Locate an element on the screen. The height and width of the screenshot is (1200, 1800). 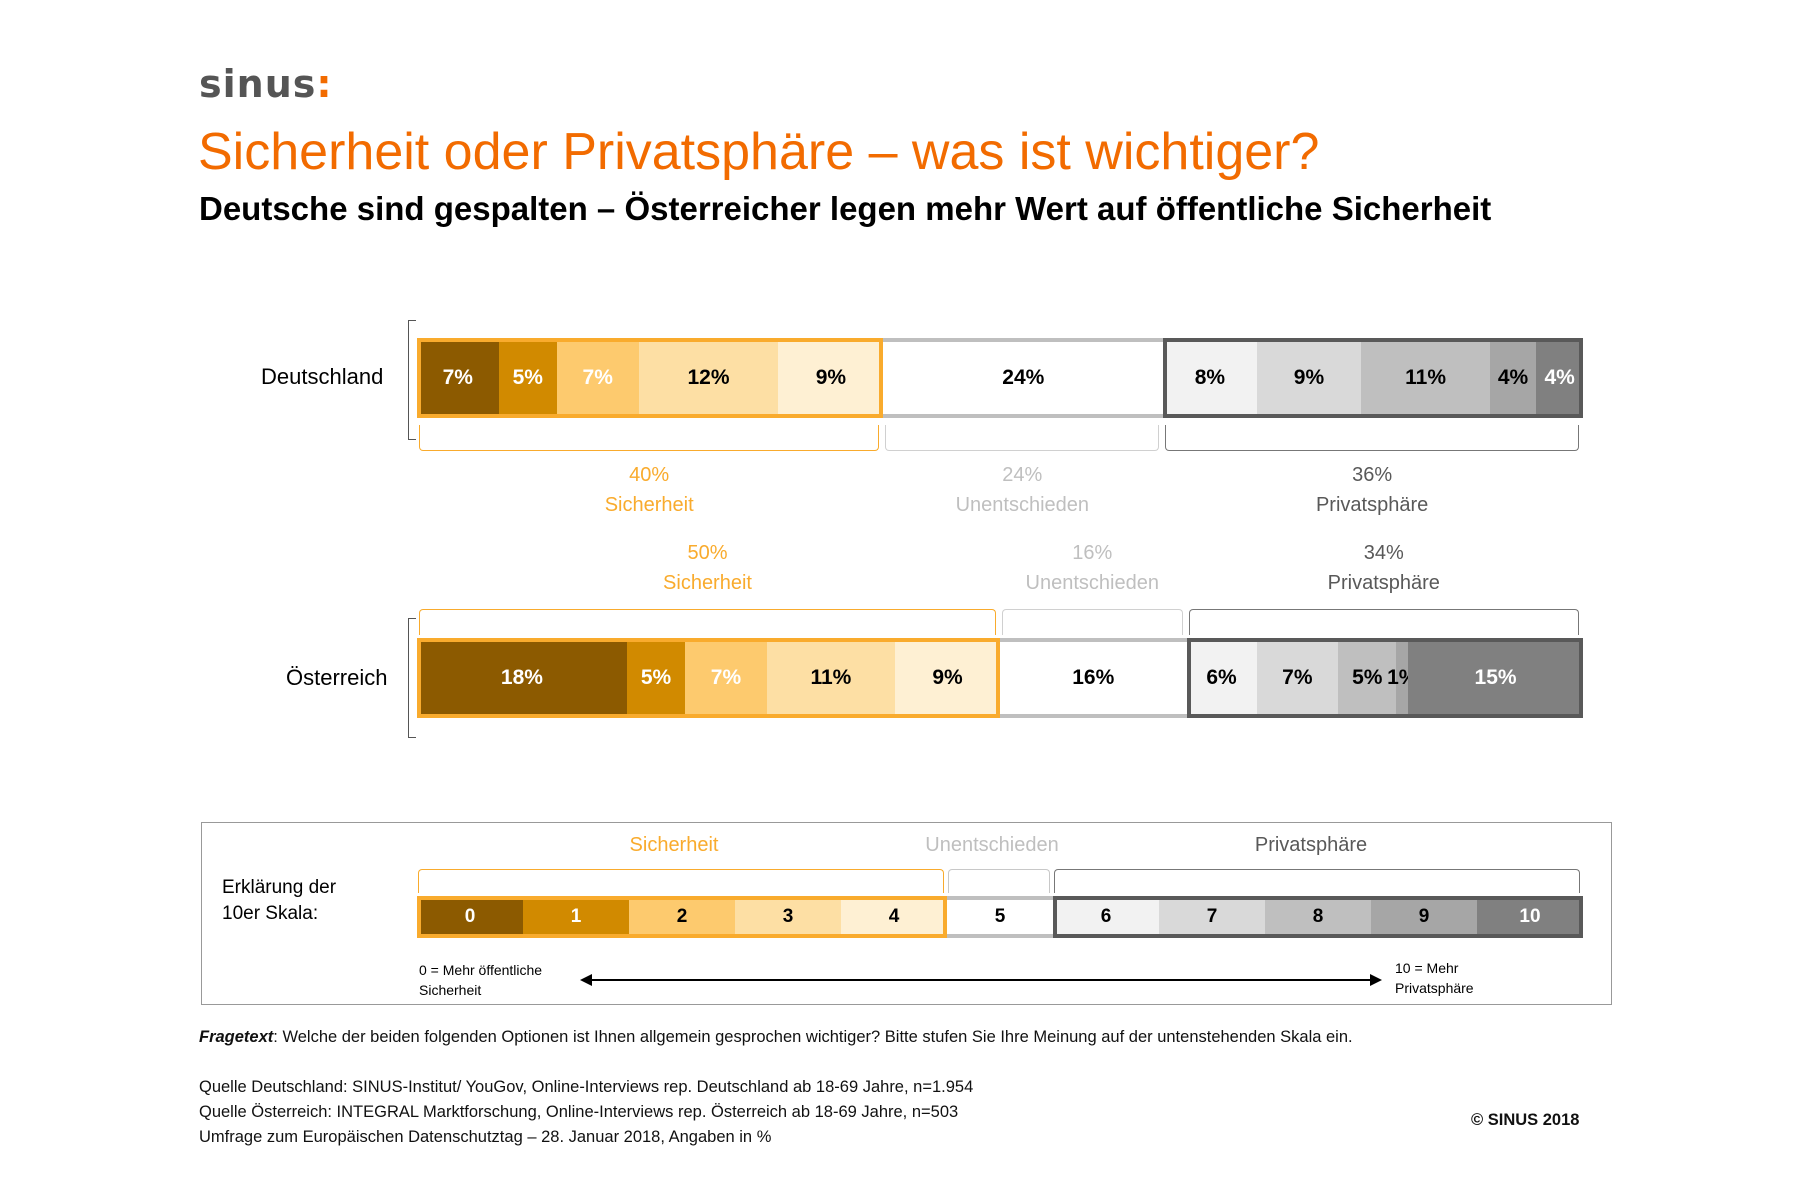
bar-segment-5: 24% is located at coordinates (1023, 378).